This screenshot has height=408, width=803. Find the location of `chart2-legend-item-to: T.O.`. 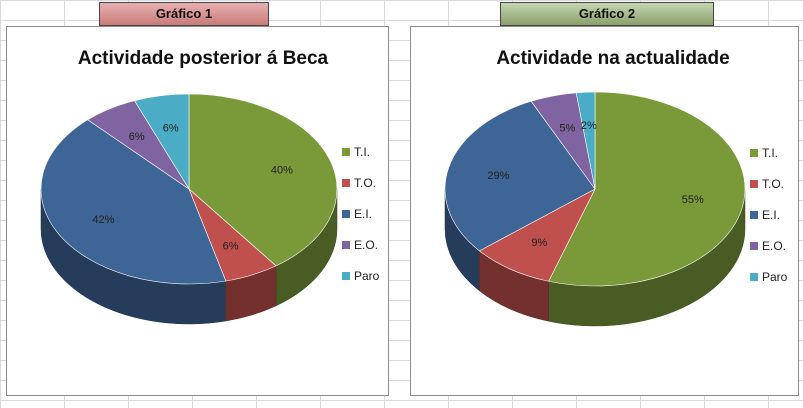

chart2-legend-item-to: T.O. is located at coordinates (773, 184).